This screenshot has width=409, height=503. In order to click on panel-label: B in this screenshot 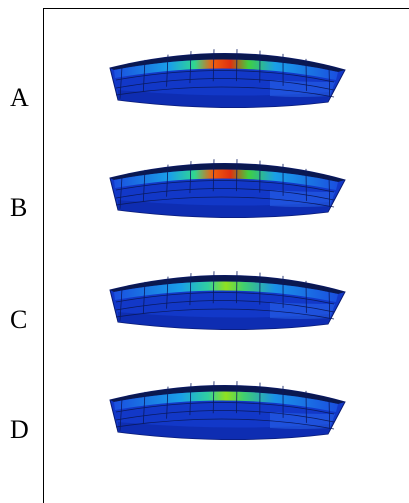, I will do `click(18, 207)`.